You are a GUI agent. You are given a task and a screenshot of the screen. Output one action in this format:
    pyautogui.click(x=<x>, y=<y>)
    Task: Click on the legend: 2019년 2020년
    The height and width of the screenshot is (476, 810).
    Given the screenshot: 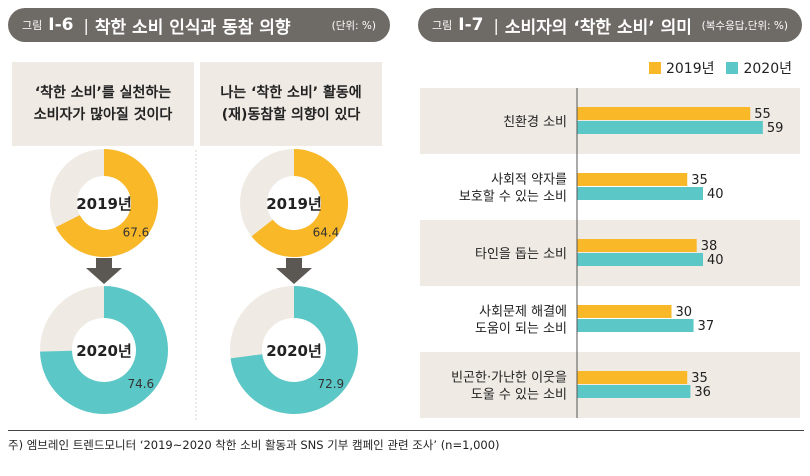 What is the action you would take?
    pyautogui.click(x=714, y=68)
    